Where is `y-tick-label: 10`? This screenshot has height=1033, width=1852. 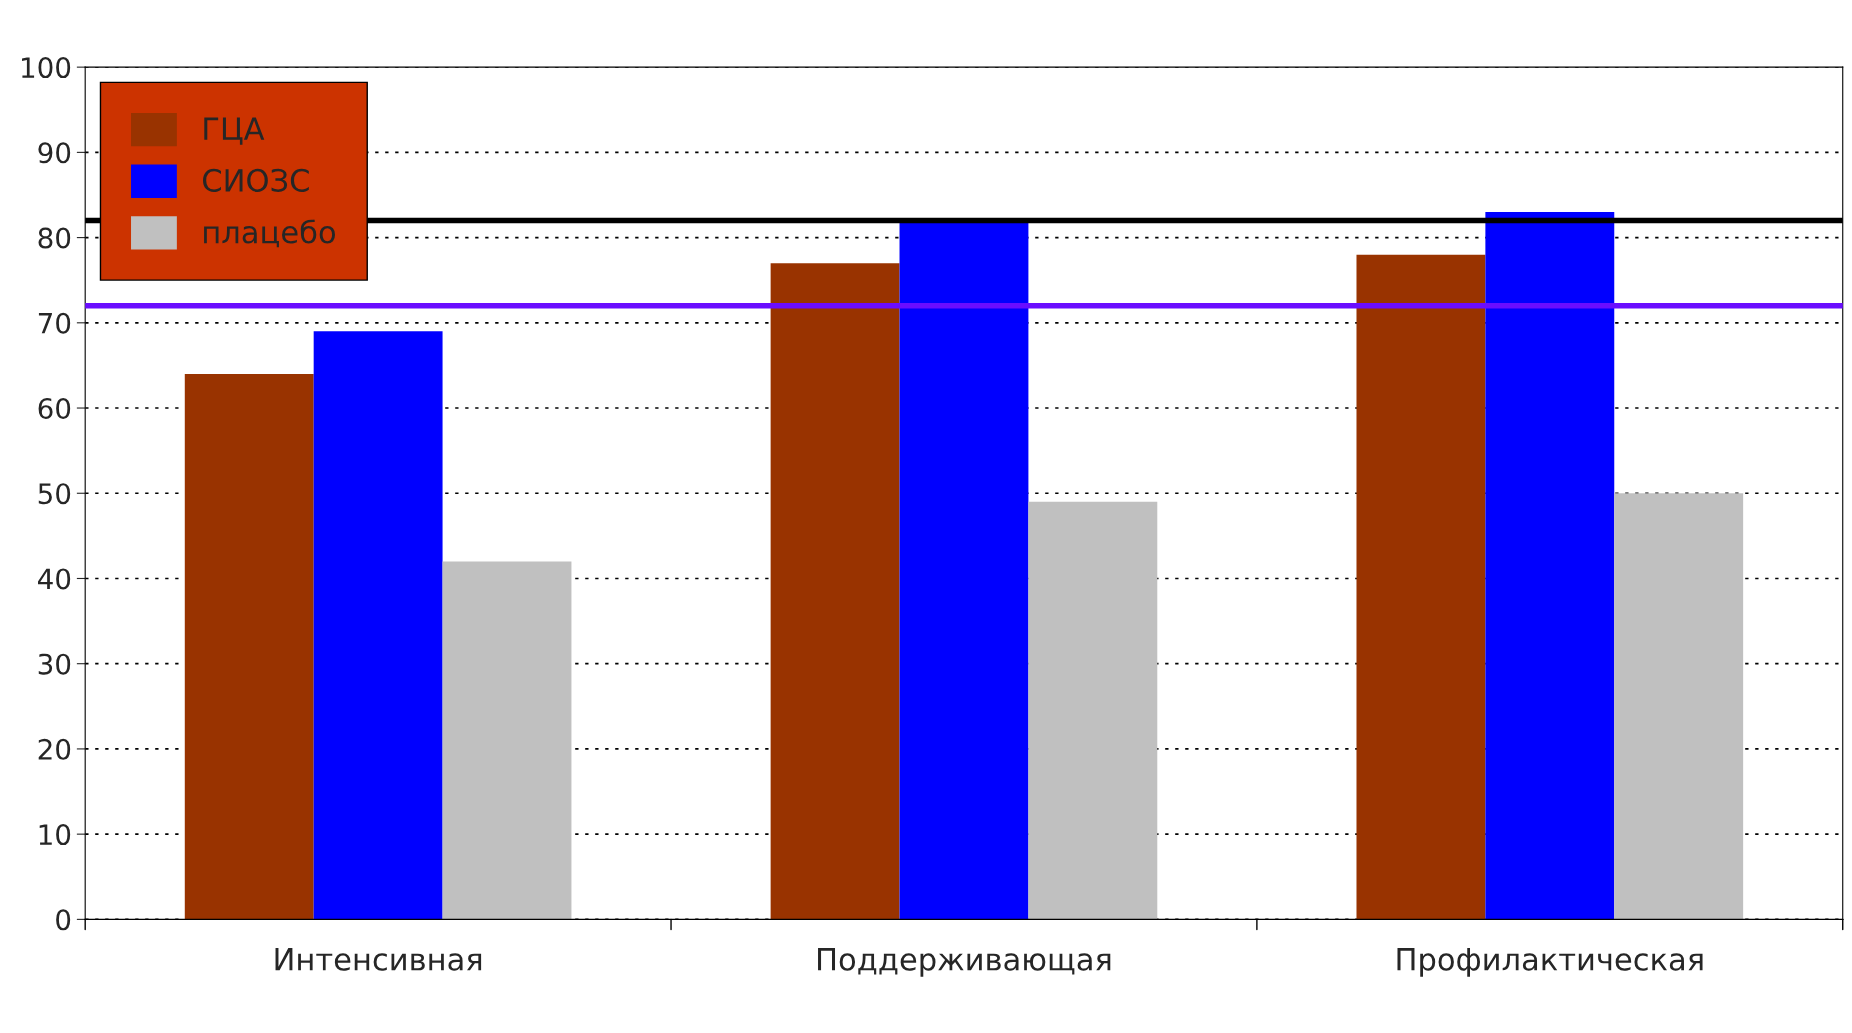
y-tick-label: 10 is located at coordinates (55, 835).